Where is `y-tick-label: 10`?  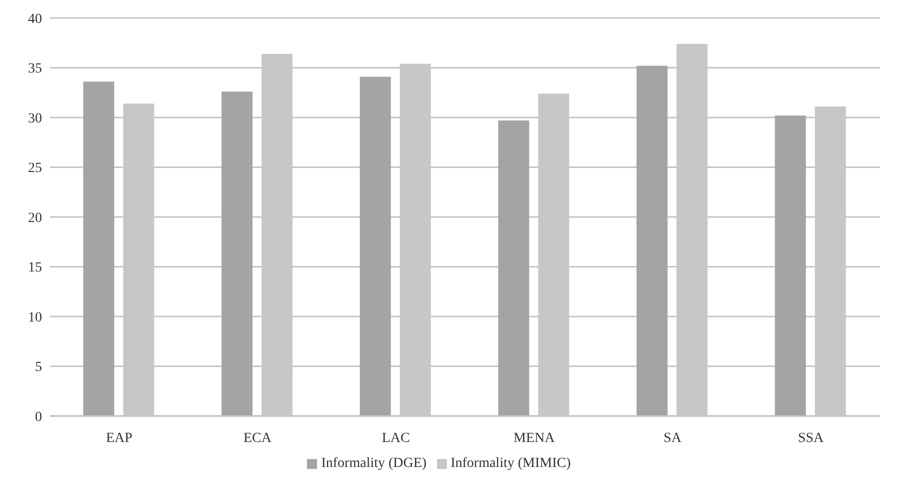 y-tick-label: 10 is located at coordinates (35, 318).